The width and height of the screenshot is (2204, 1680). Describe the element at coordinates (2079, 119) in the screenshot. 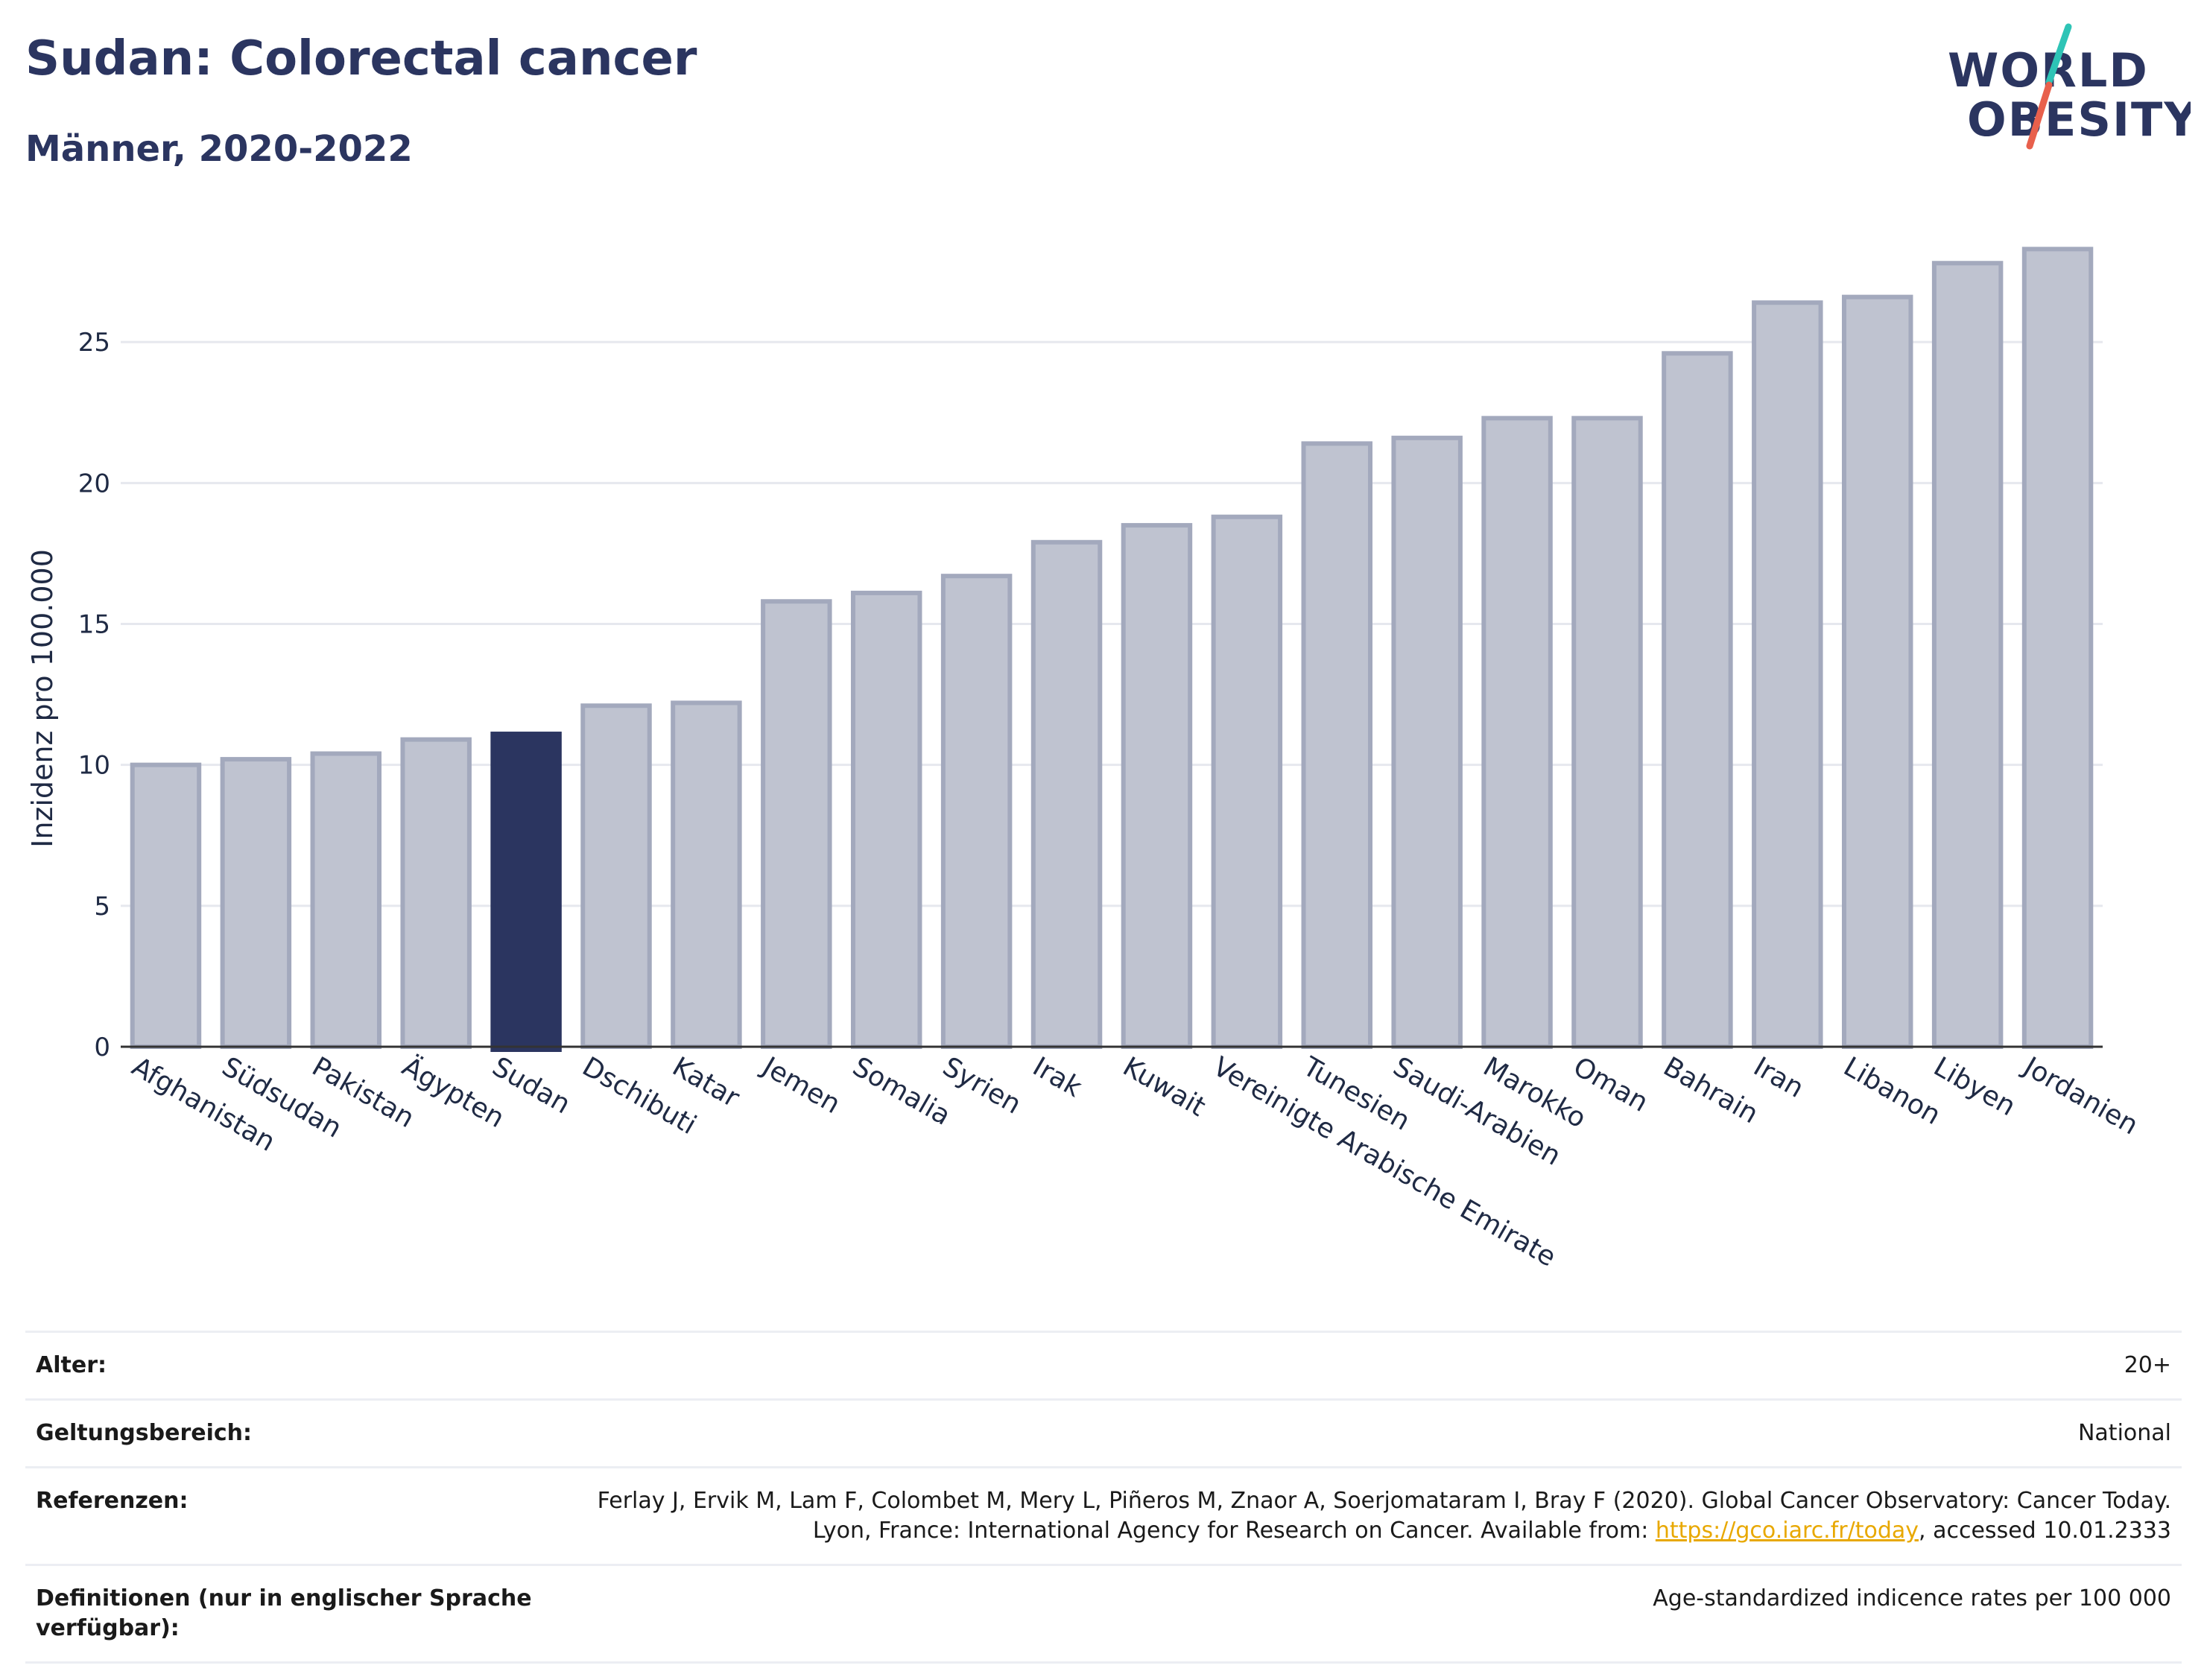

I see `logo-line-2: OBESITY` at that location.